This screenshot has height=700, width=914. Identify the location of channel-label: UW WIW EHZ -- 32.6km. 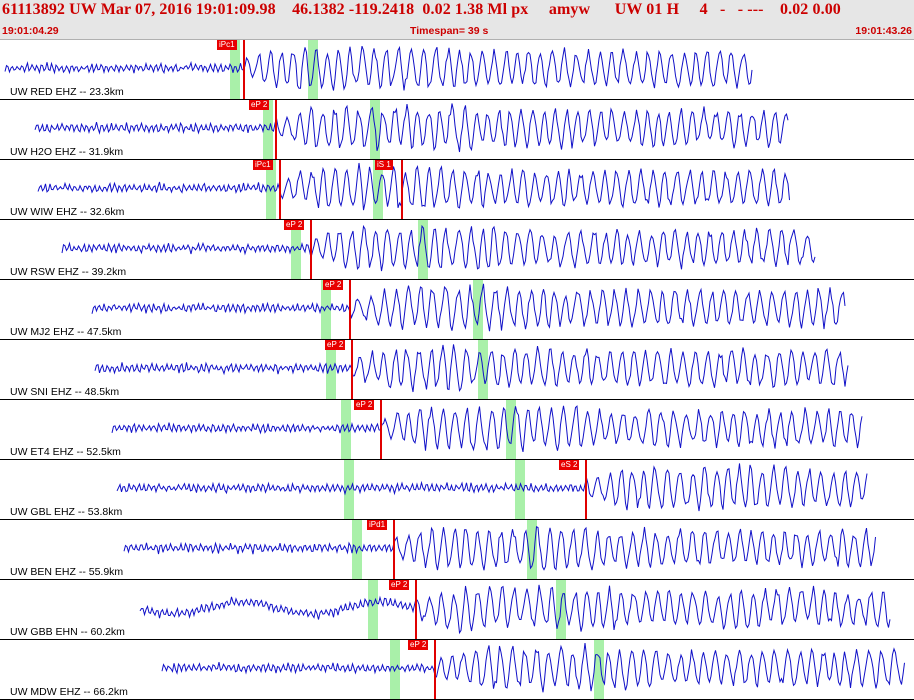
(67, 212).